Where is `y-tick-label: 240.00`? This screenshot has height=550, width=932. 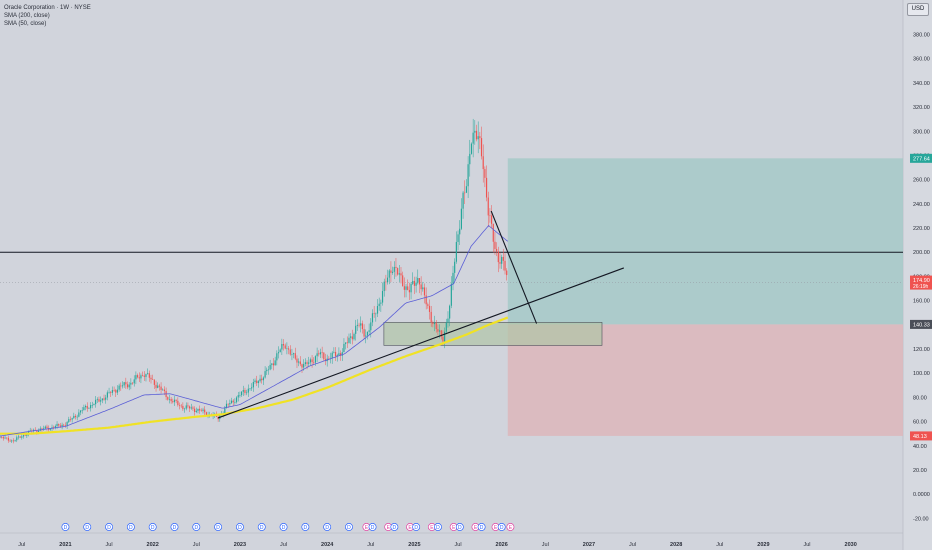
y-tick-label: 240.00 is located at coordinates (921, 205).